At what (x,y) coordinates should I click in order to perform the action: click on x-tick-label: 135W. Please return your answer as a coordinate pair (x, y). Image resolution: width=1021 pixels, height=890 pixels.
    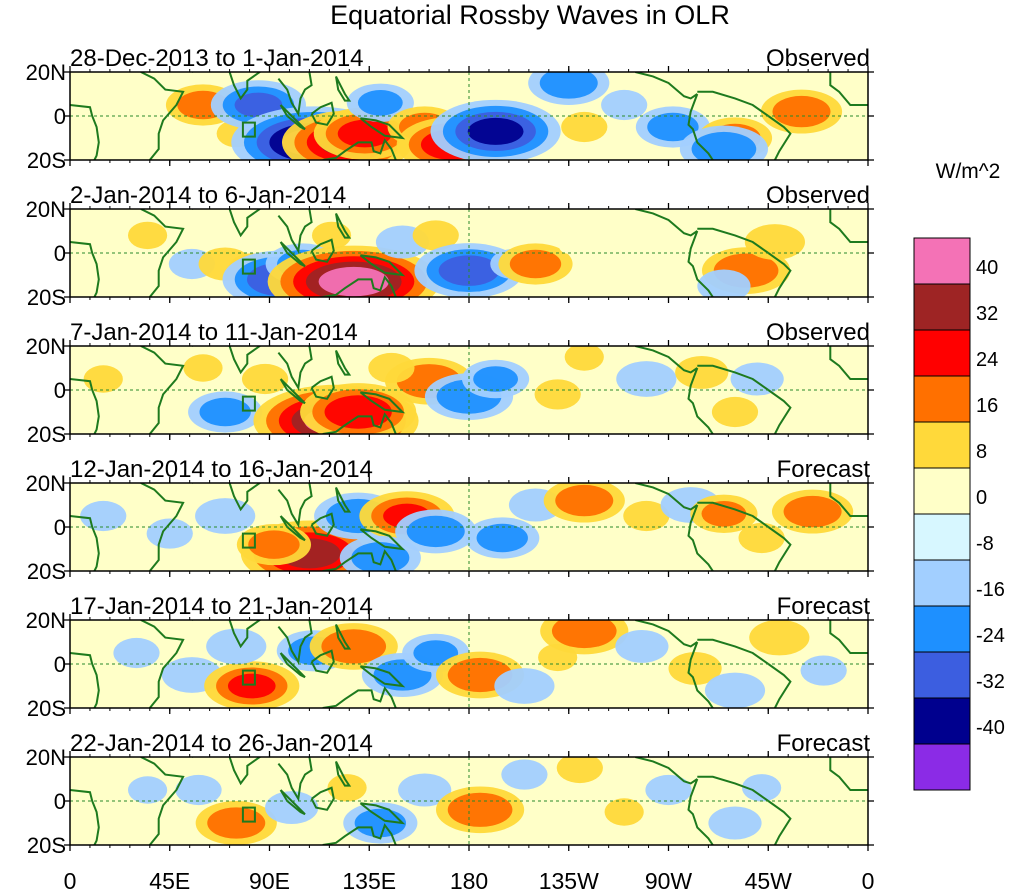
    Looking at the image, I should click on (569, 879).